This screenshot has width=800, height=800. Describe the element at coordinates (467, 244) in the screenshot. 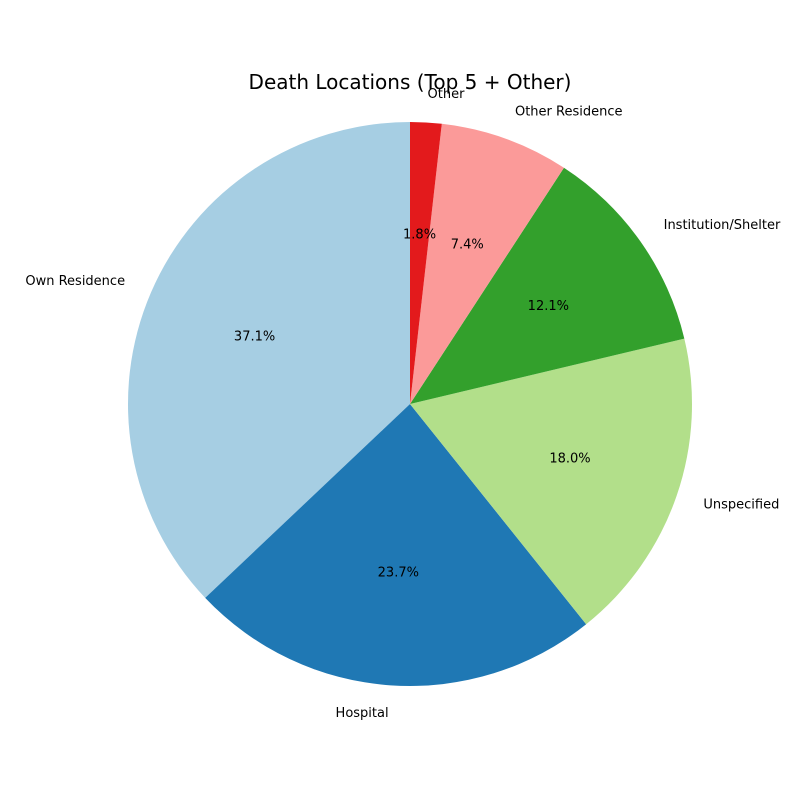

I see `percent-label-other-residence: 7.4%` at that location.